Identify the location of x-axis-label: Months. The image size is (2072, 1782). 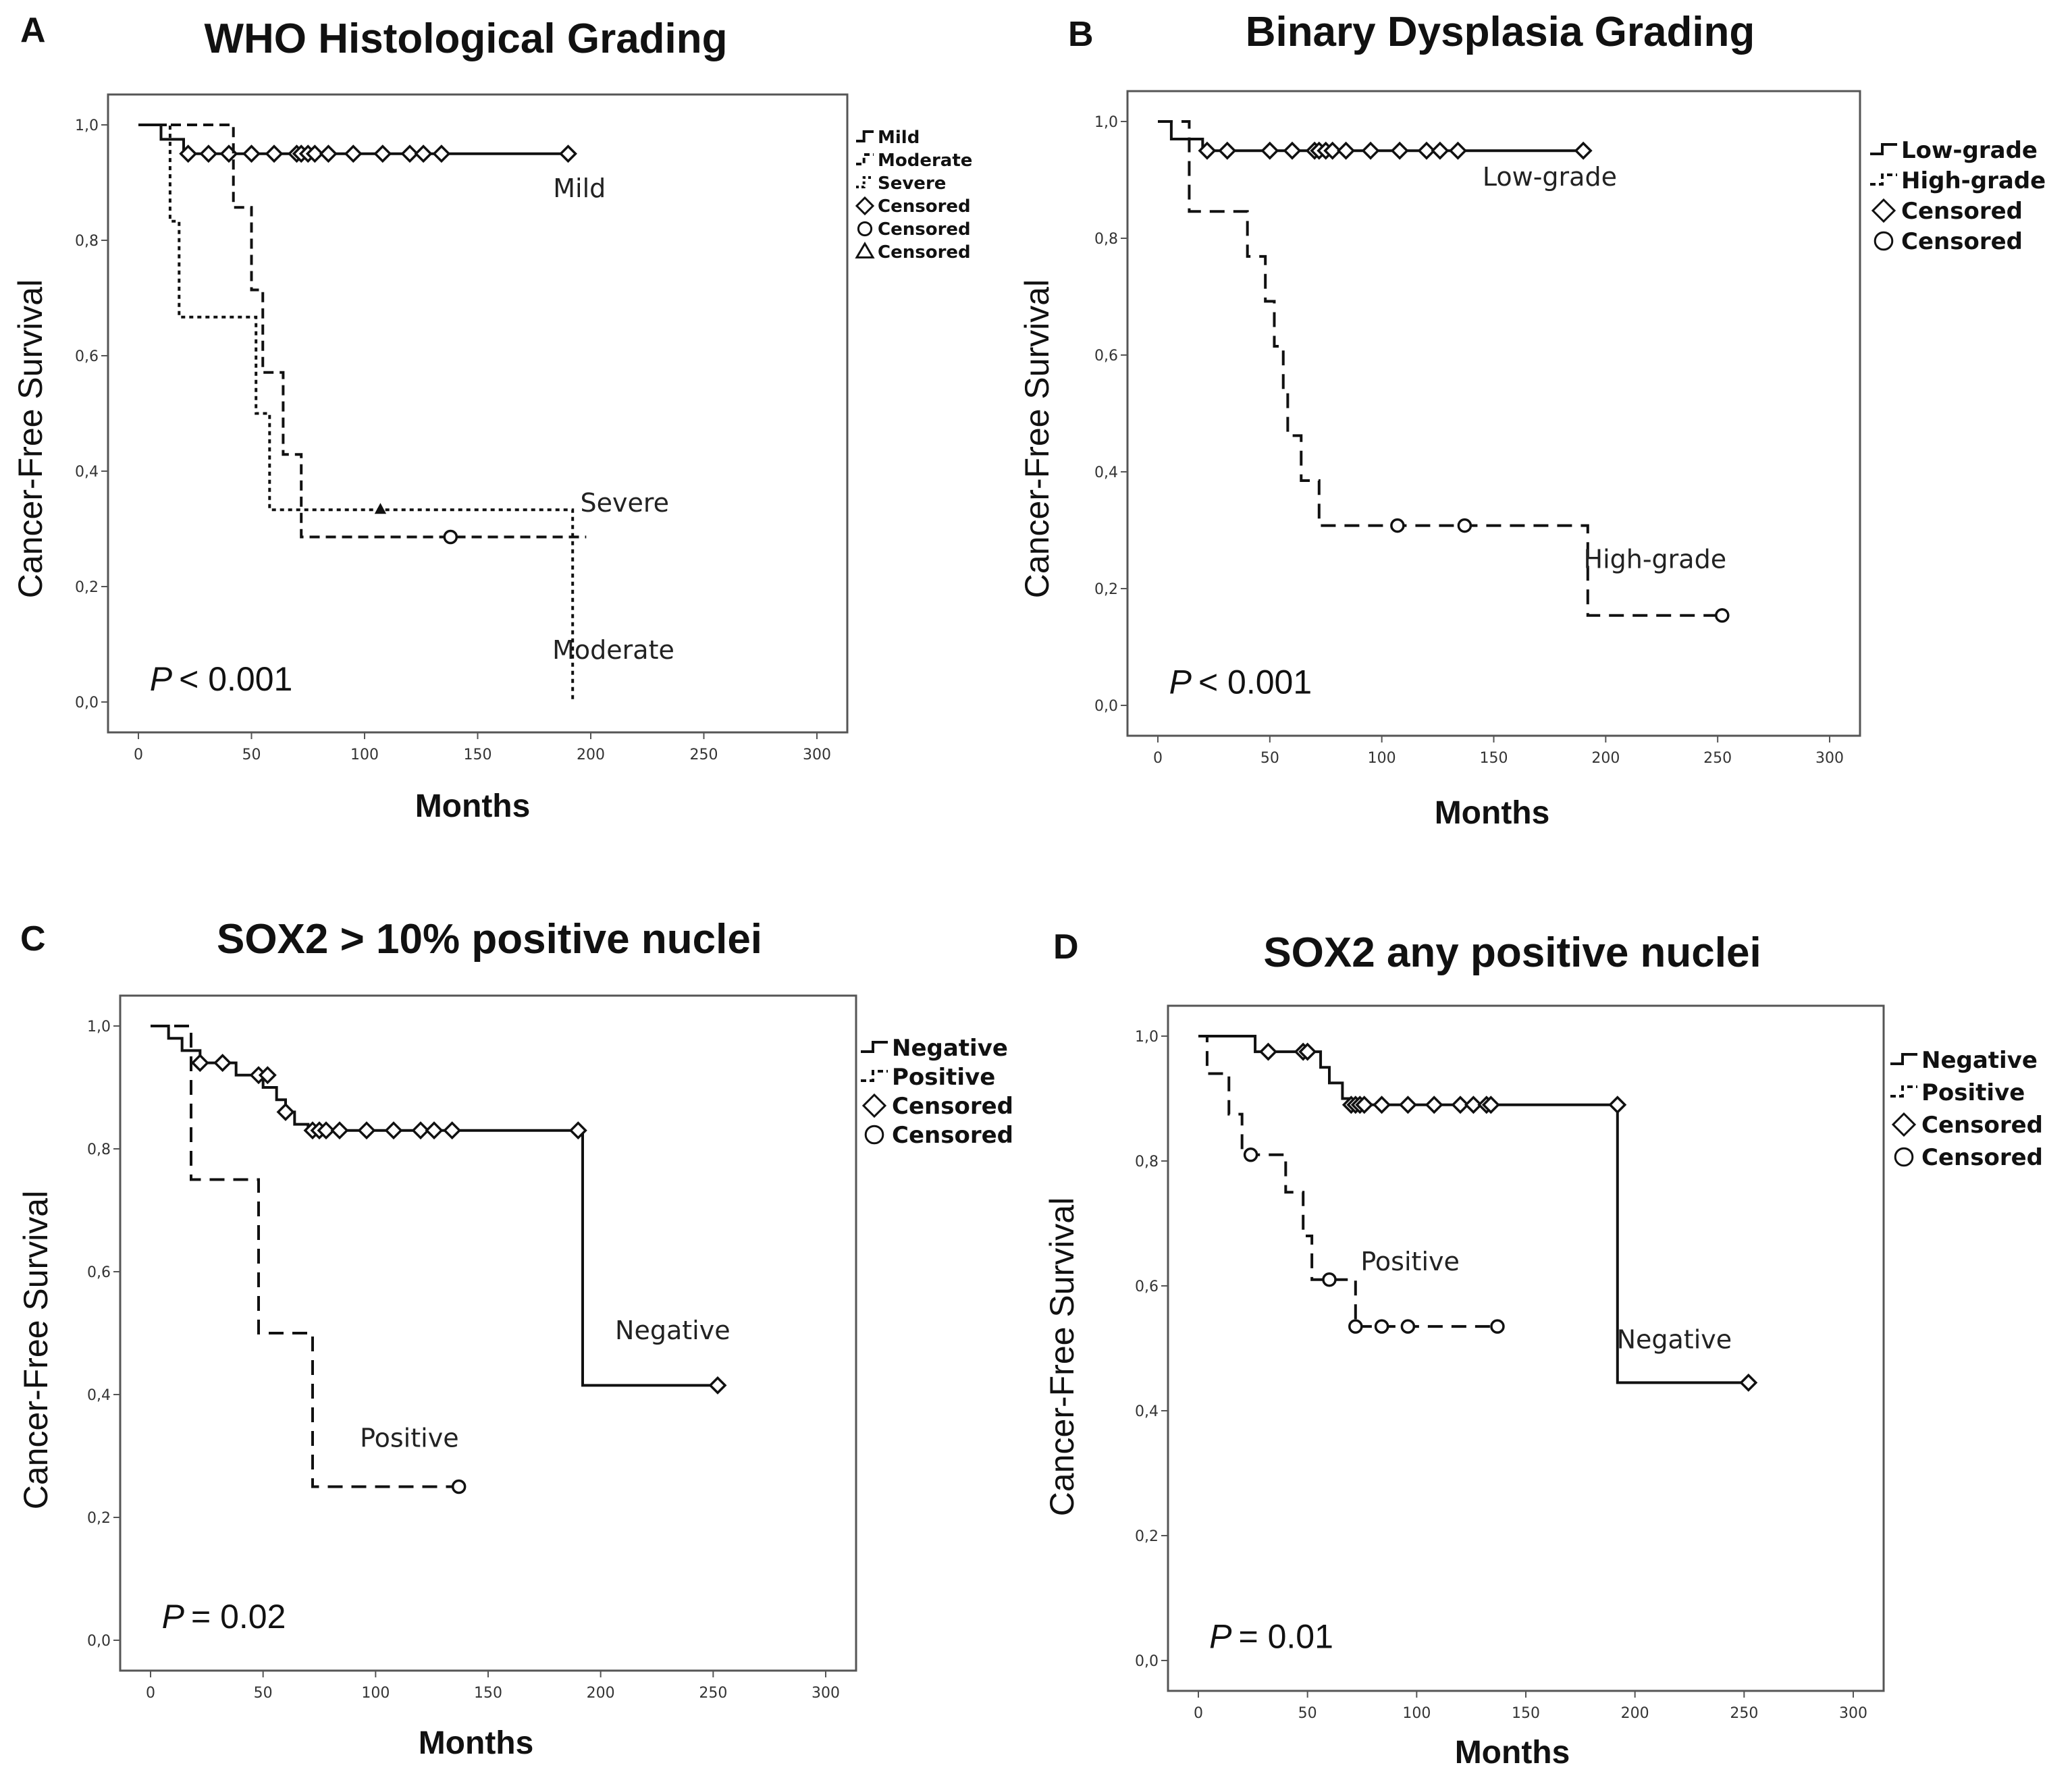
(476, 1743).